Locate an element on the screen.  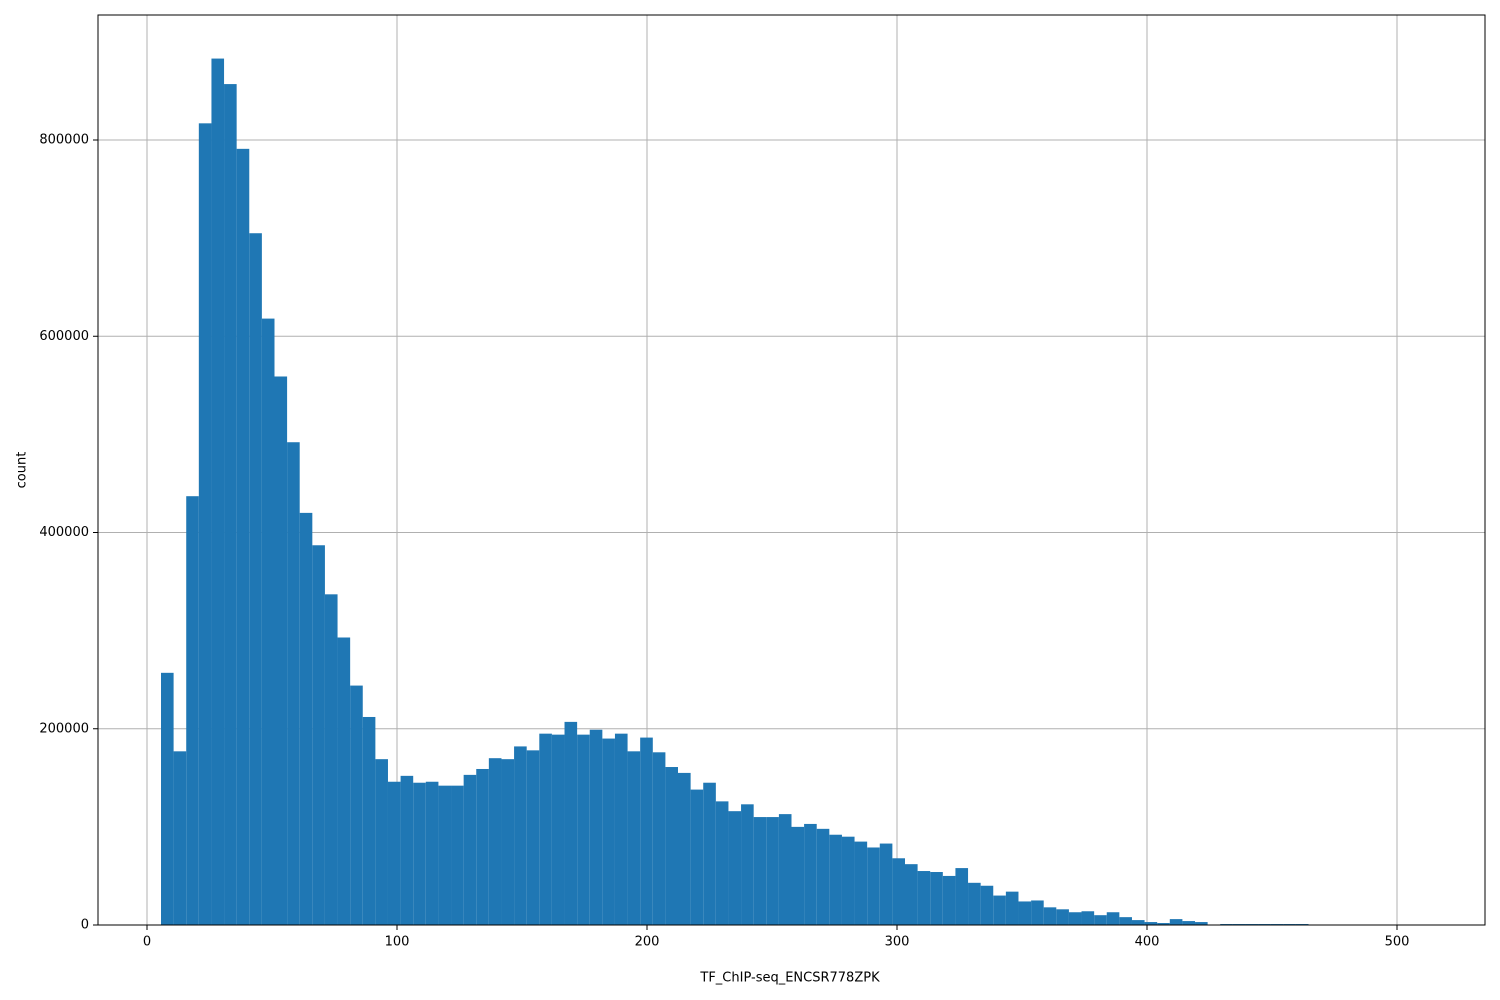
y-tick-label: 400000 is located at coordinates (64, 532).